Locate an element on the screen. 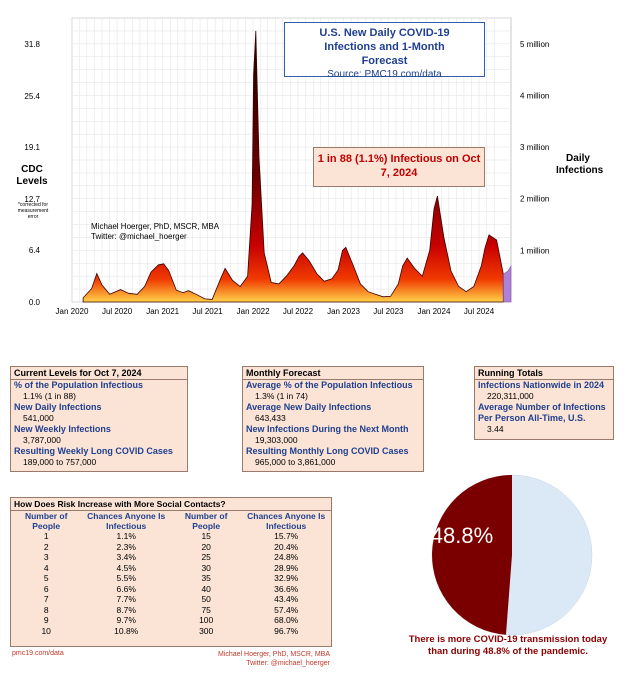  y-left-note: *corrected for measurement error is located at coordinates (33, 211).